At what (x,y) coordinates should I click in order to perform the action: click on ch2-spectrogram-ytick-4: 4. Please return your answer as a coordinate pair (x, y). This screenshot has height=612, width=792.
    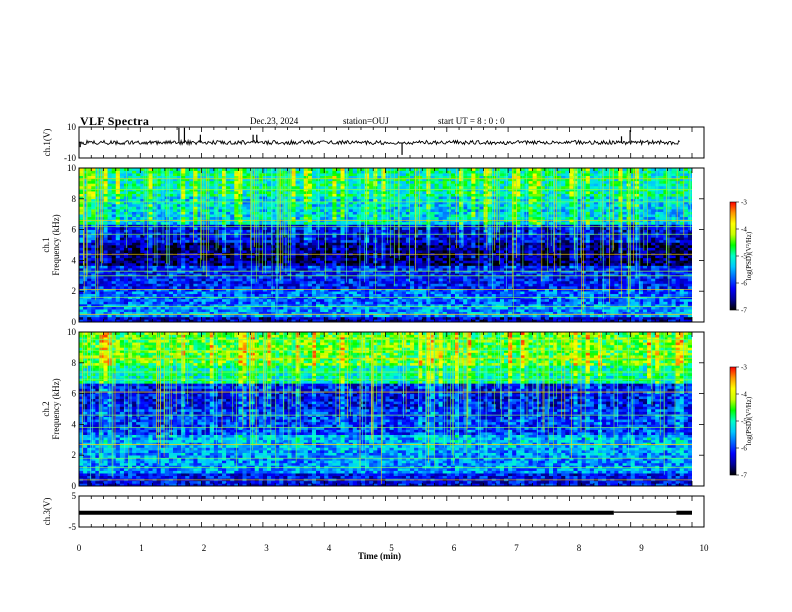
    Looking at the image, I should click on (74, 424).